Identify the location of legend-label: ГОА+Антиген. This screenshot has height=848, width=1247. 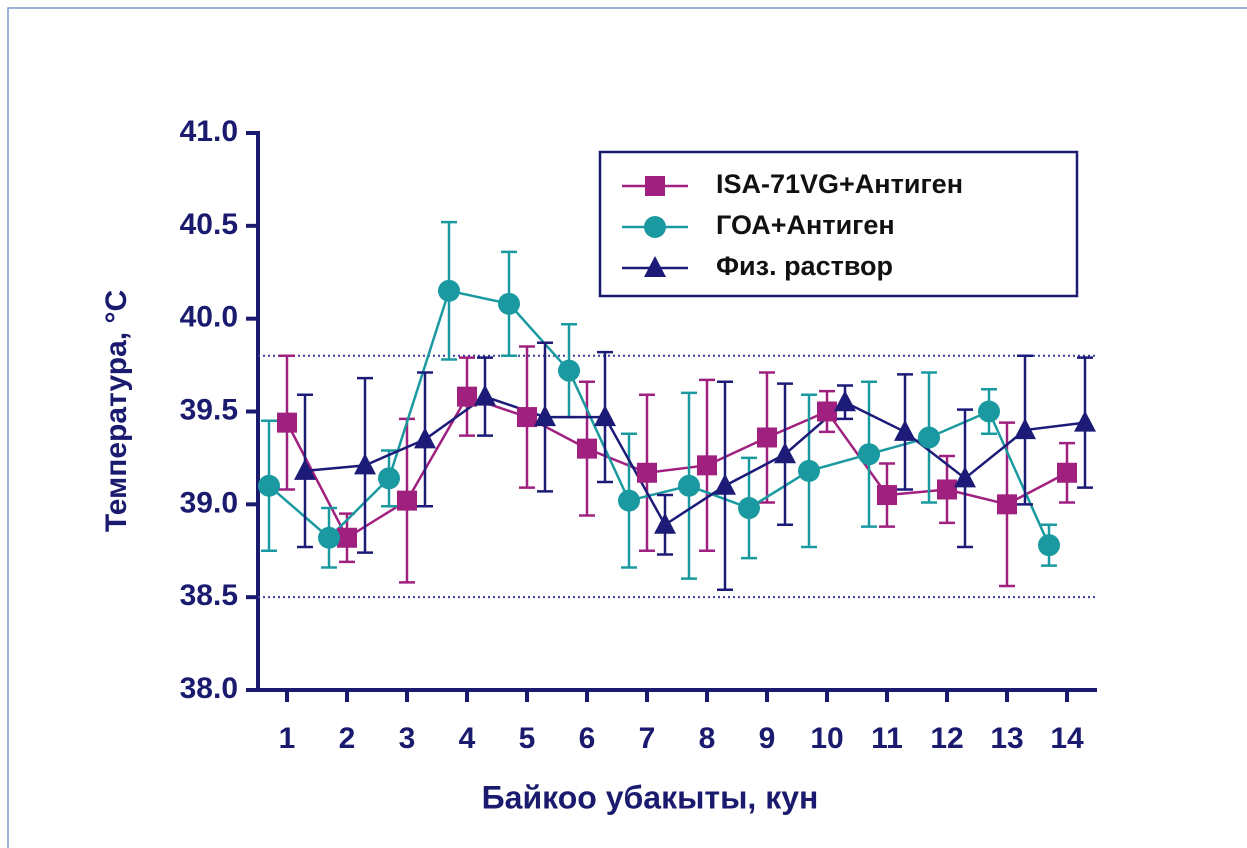
(805, 225).